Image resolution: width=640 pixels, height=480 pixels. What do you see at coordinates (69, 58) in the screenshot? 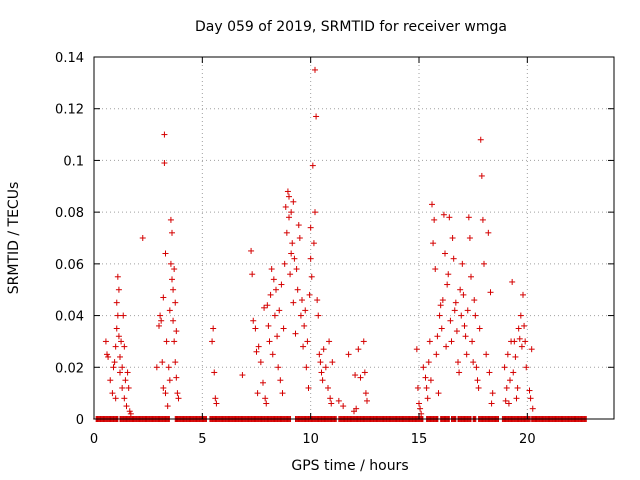
I see `y-tick-label: 0.14` at bounding box center [69, 58].